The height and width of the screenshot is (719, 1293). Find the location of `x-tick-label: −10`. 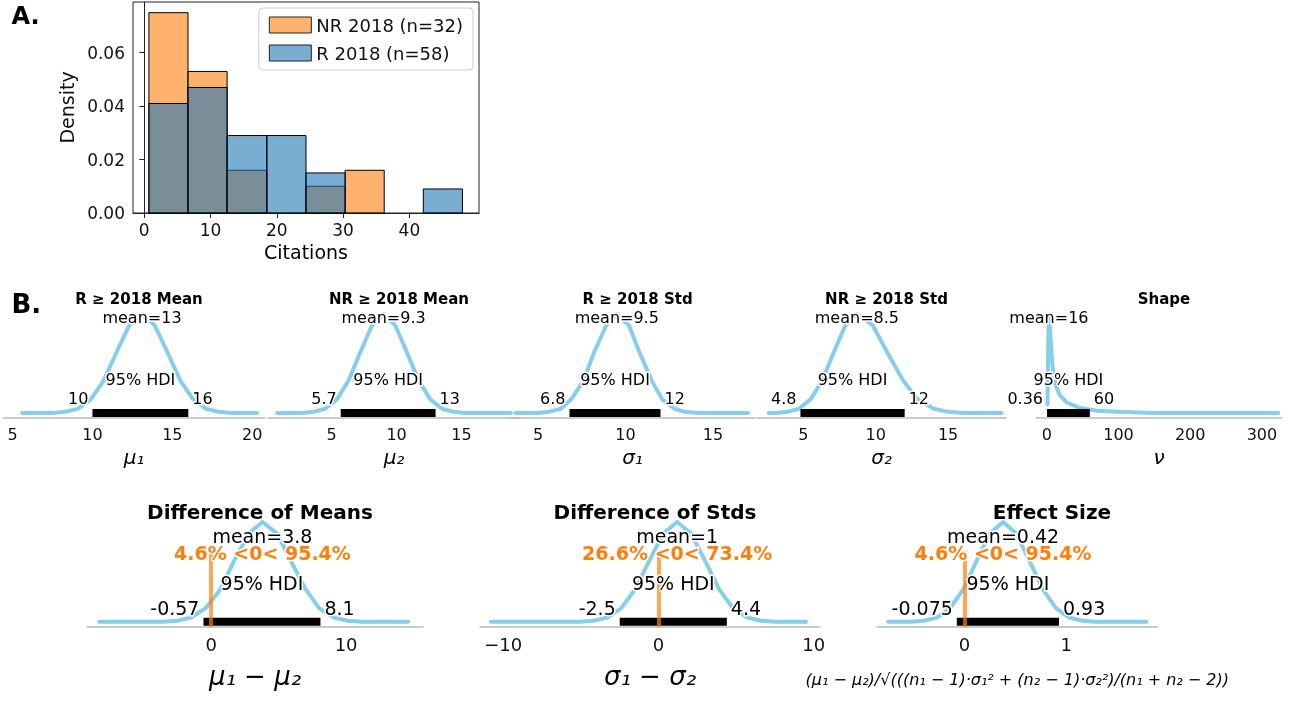

x-tick-label: −10 is located at coordinates (503, 644).